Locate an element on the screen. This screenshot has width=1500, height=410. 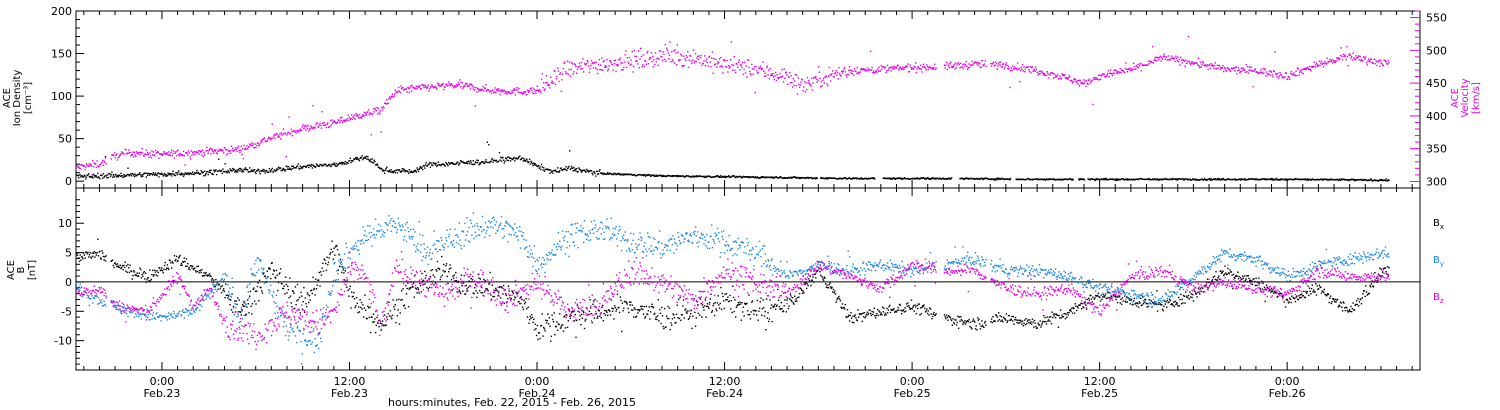
velocity-tick-label: 500 is located at coordinates (1436, 50).